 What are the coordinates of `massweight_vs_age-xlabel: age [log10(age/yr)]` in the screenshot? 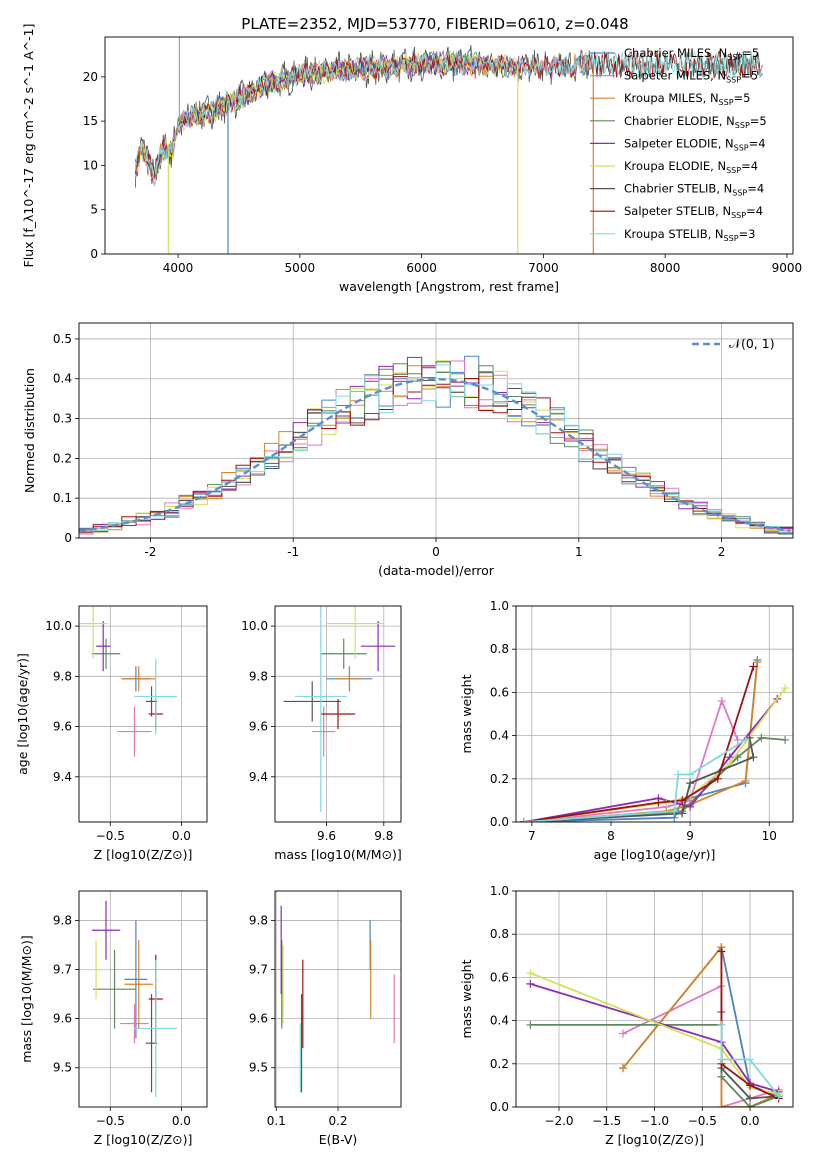 It's located at (655, 854).